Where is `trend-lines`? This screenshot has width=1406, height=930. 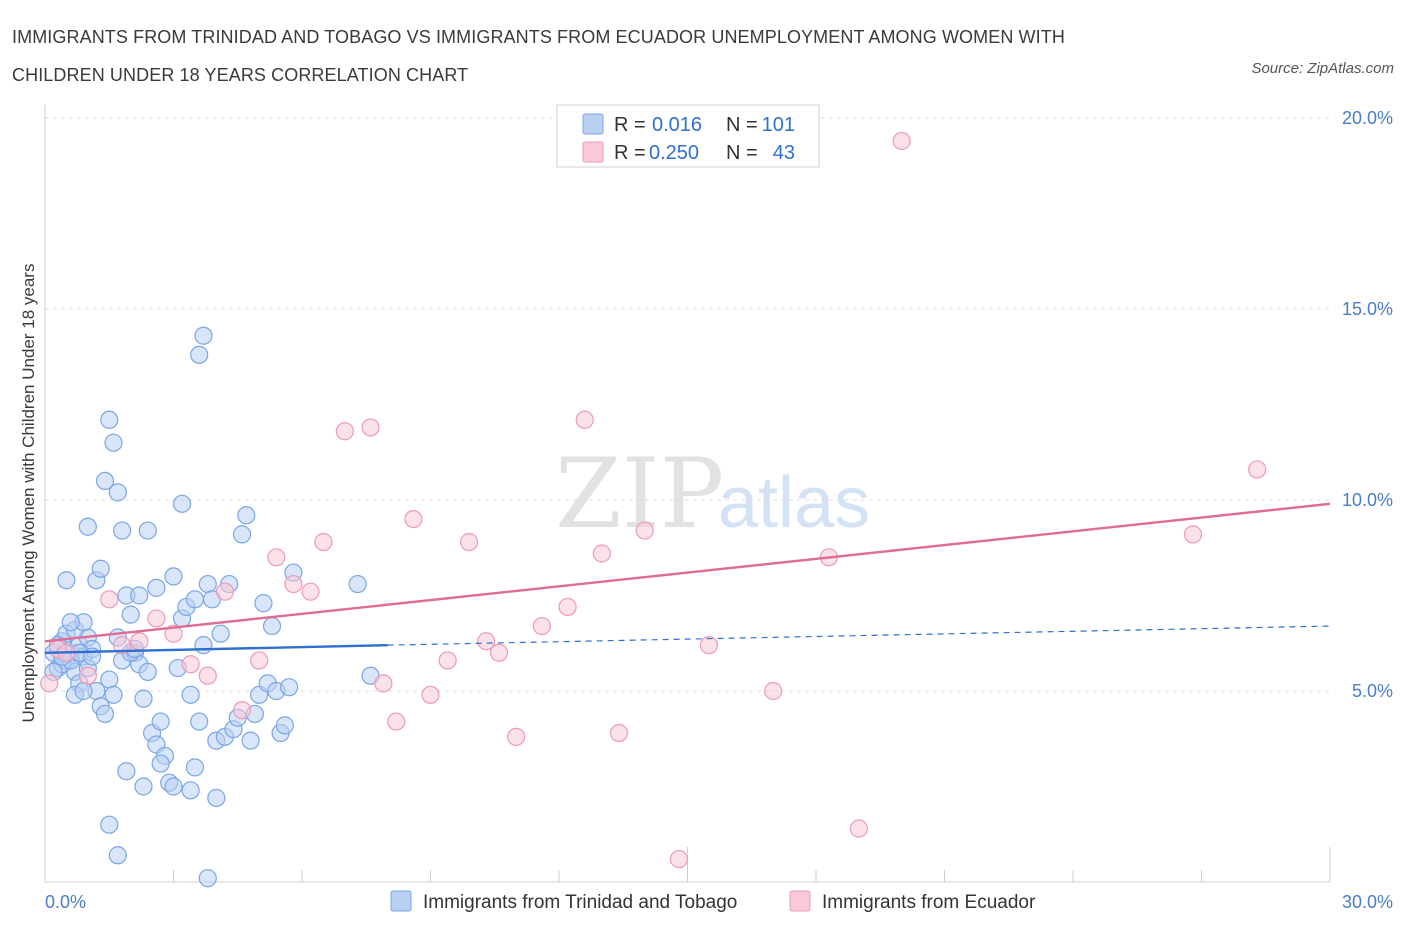
trend-lines is located at coordinates (687, 578).